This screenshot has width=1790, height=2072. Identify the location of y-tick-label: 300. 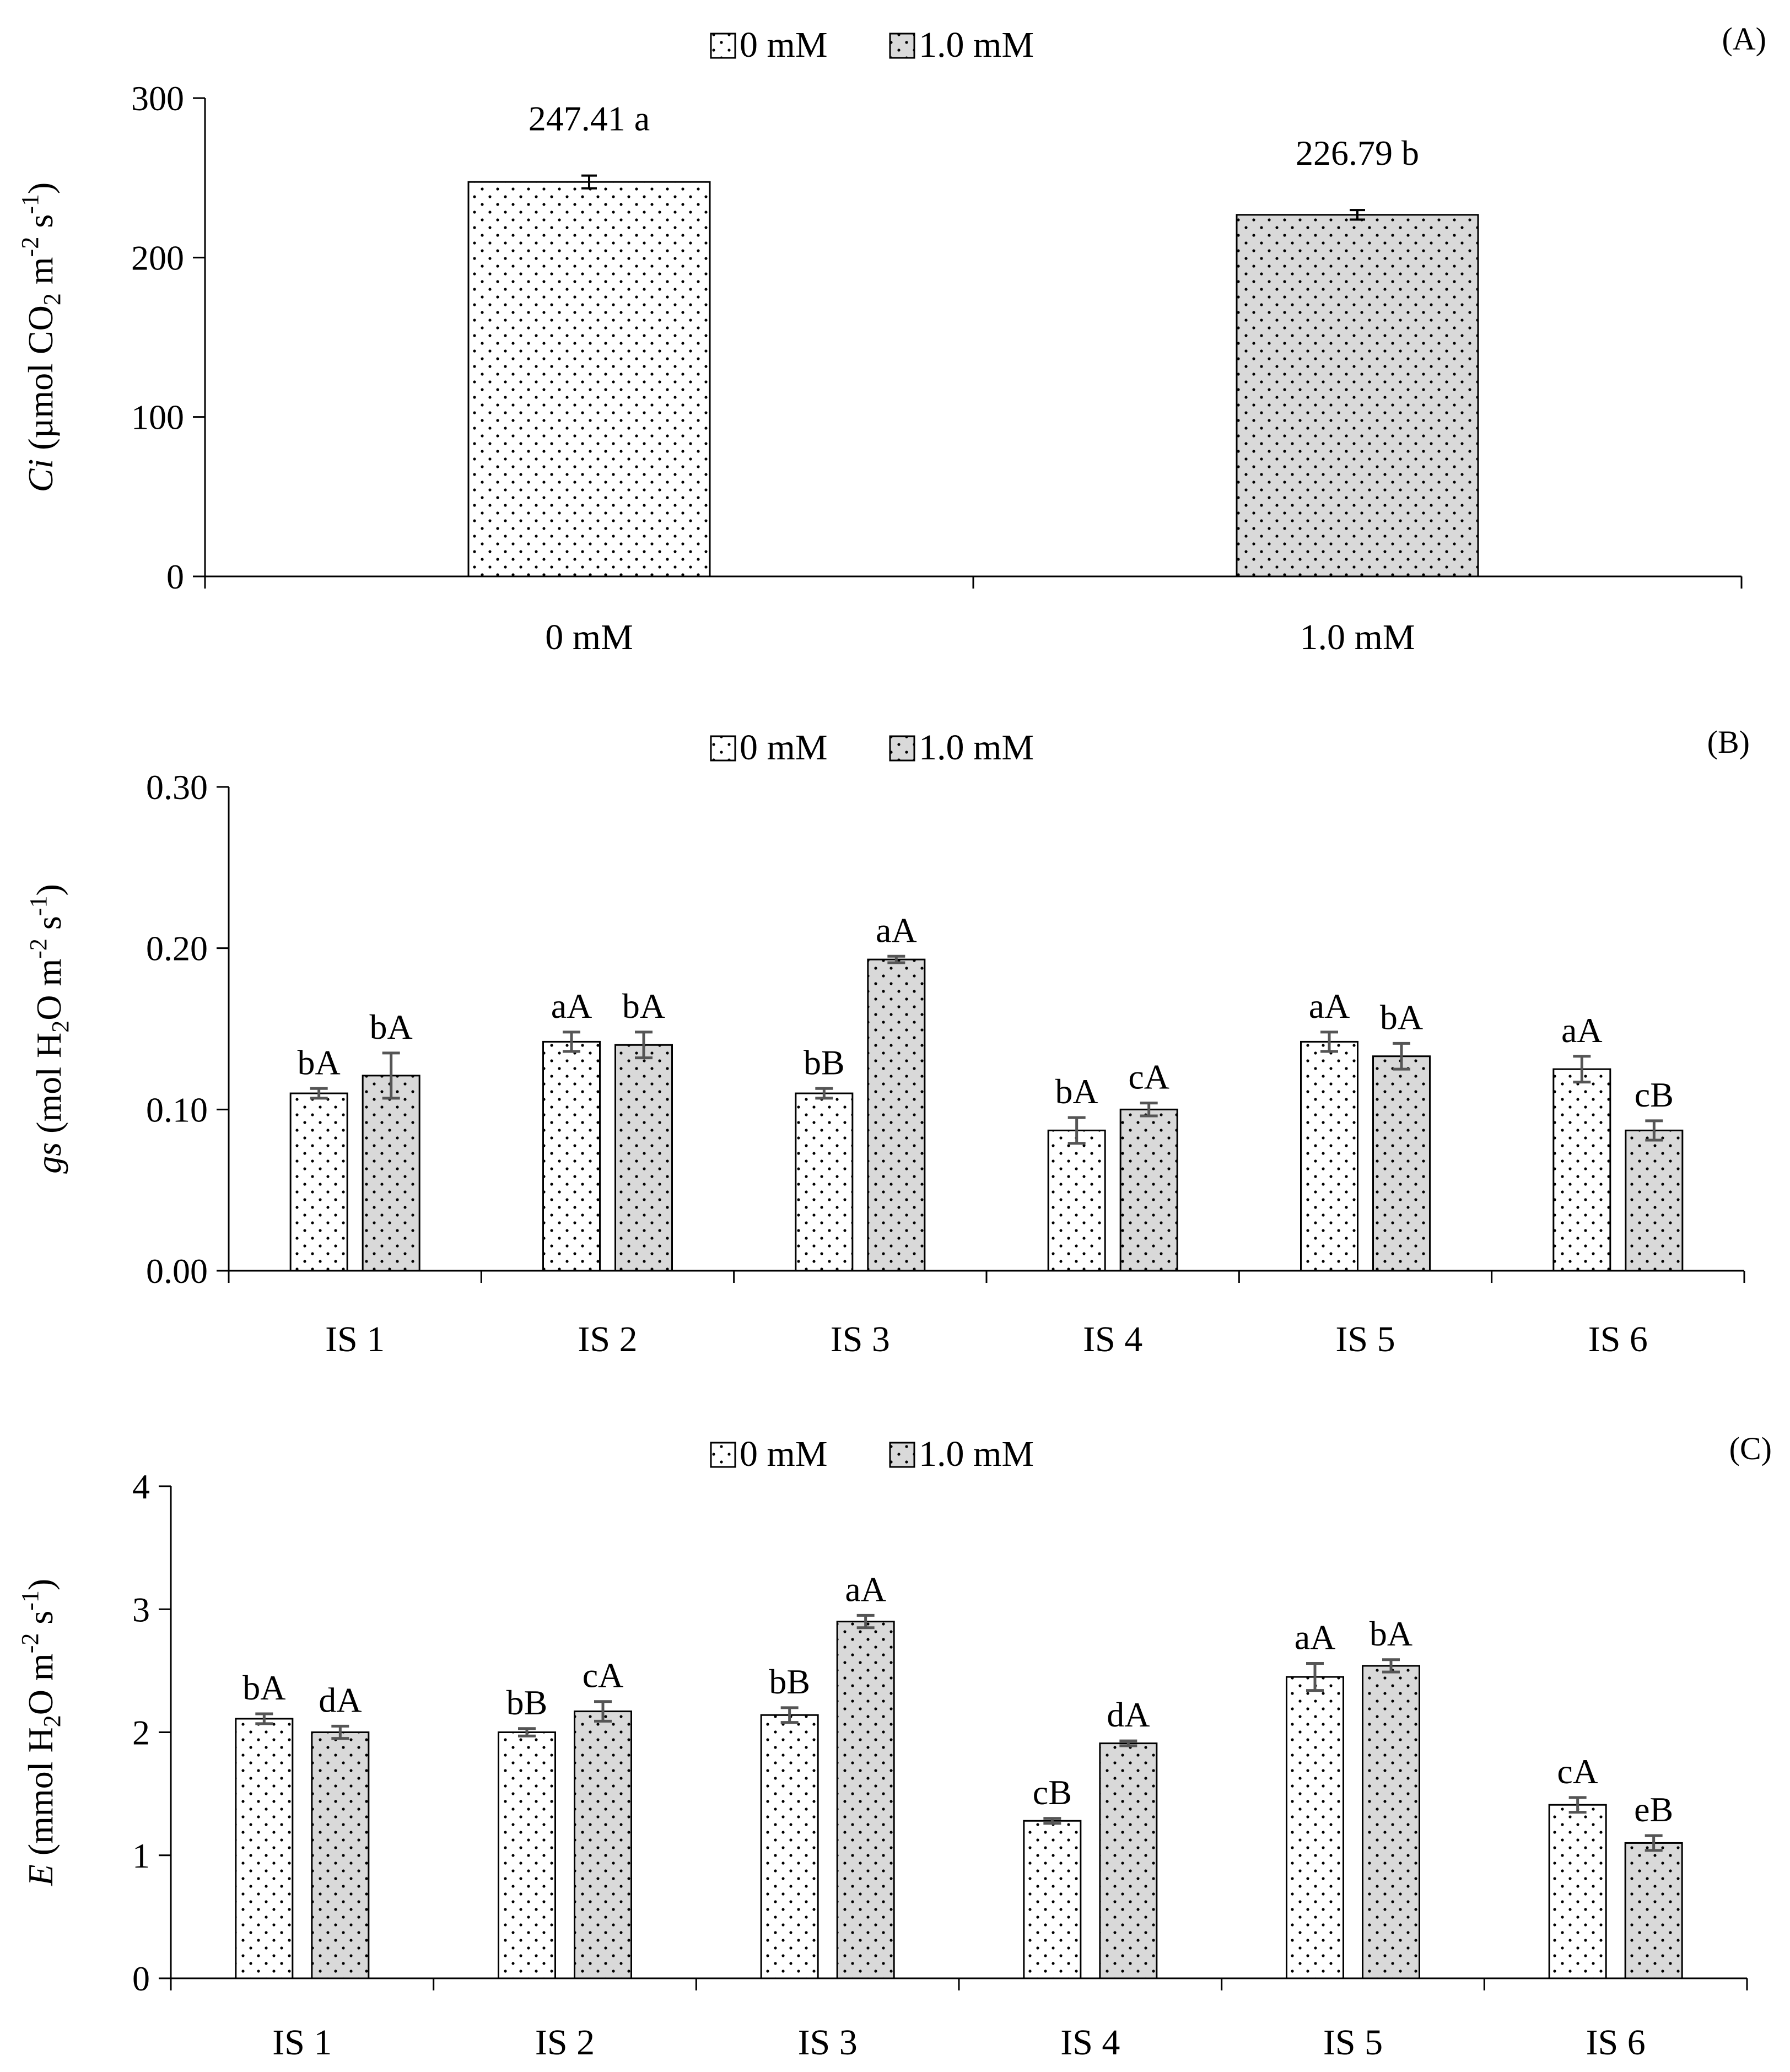
(157, 98).